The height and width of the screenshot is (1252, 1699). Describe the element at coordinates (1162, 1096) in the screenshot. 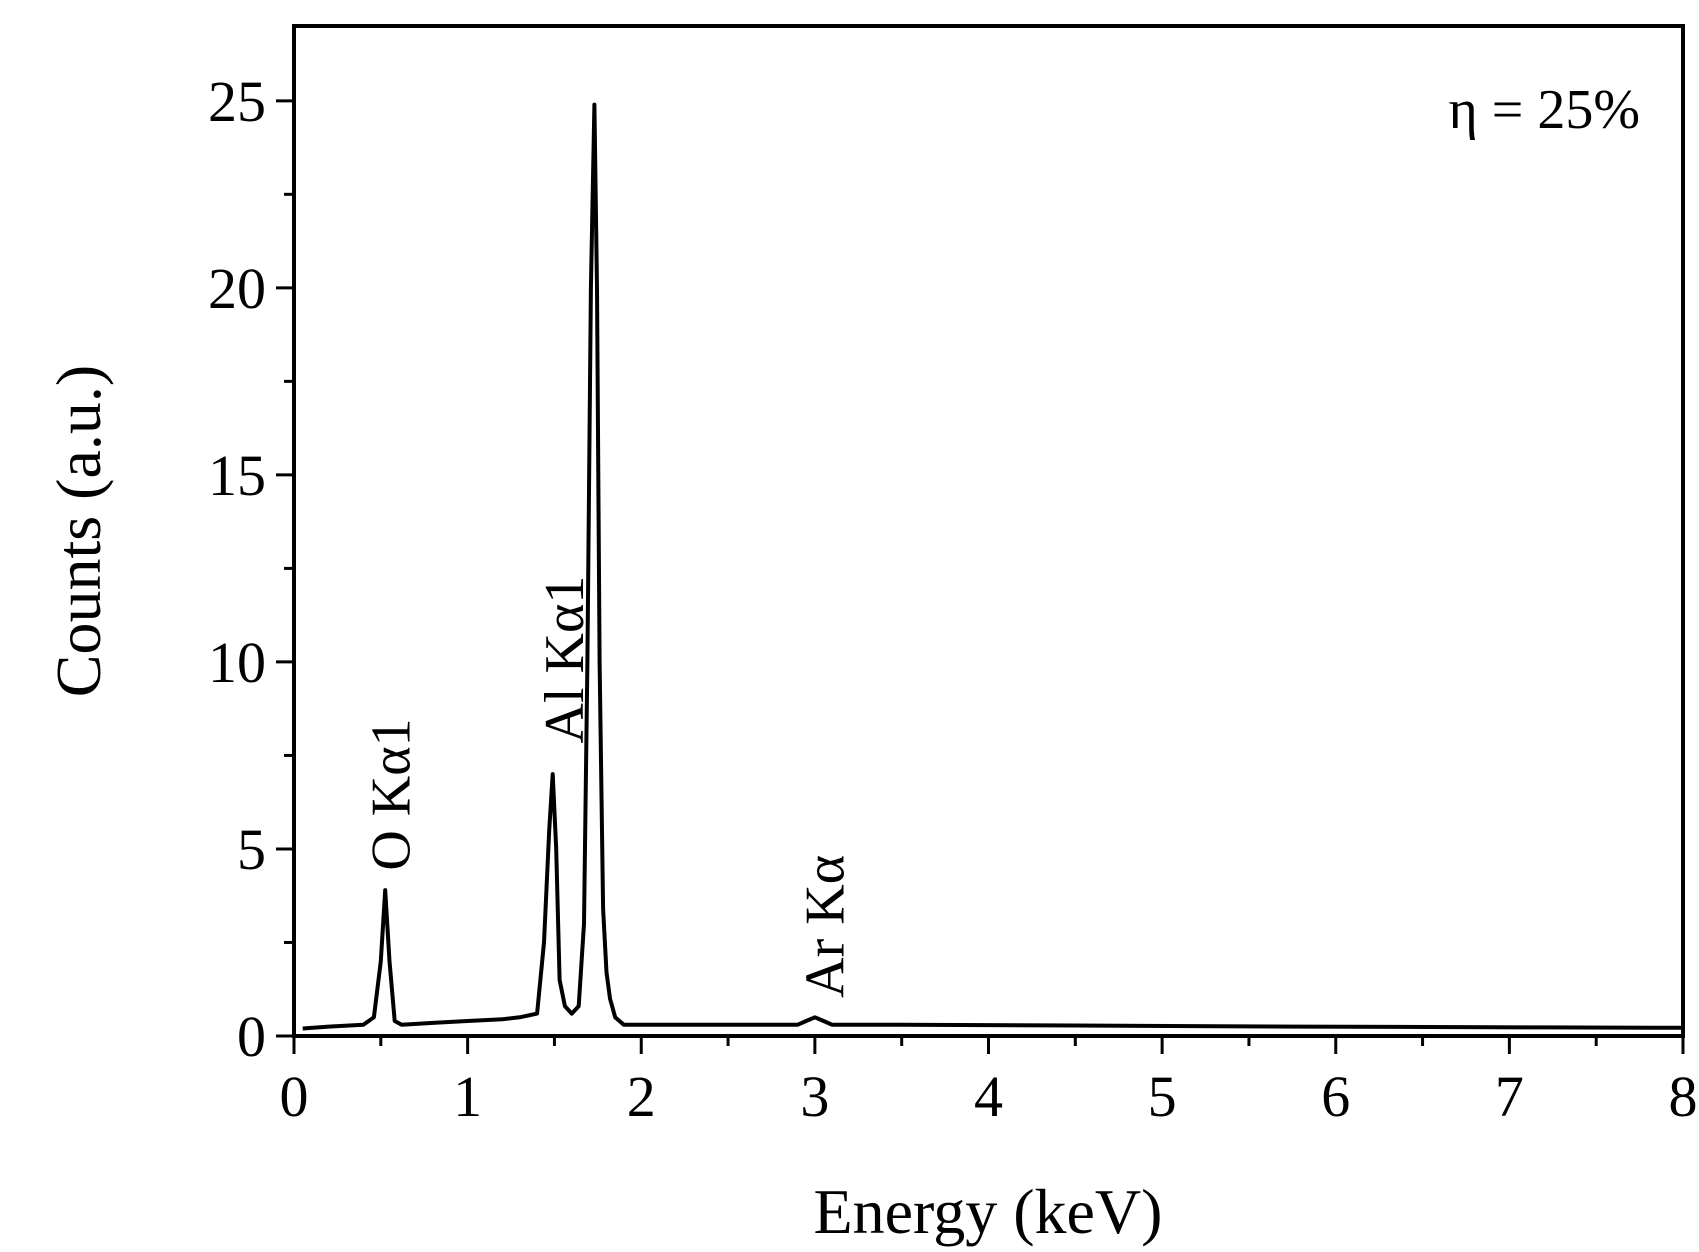

I see `x-tick-label: 5` at that location.